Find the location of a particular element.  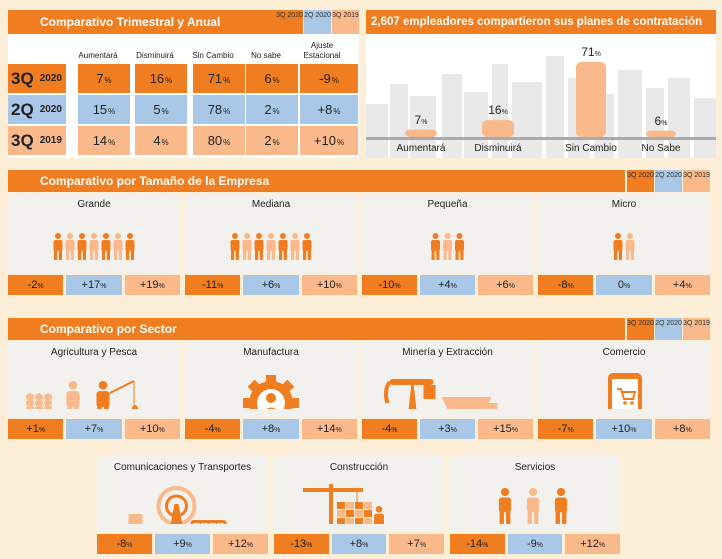

sector-legend-3q2020: 3Q 2020 is located at coordinates (640, 329).